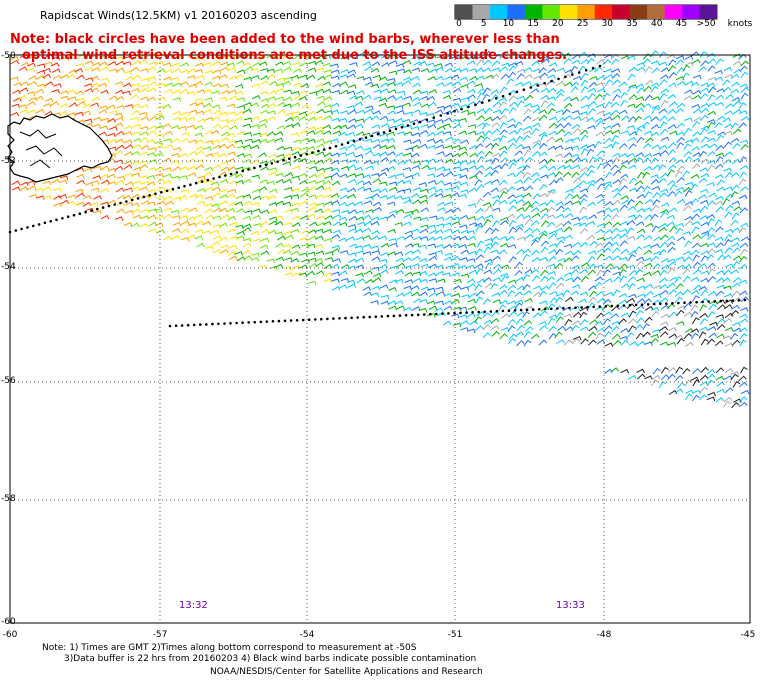 The height and width of the screenshot is (688, 760). I want to click on lon-label-48: -48, so click(604, 635).